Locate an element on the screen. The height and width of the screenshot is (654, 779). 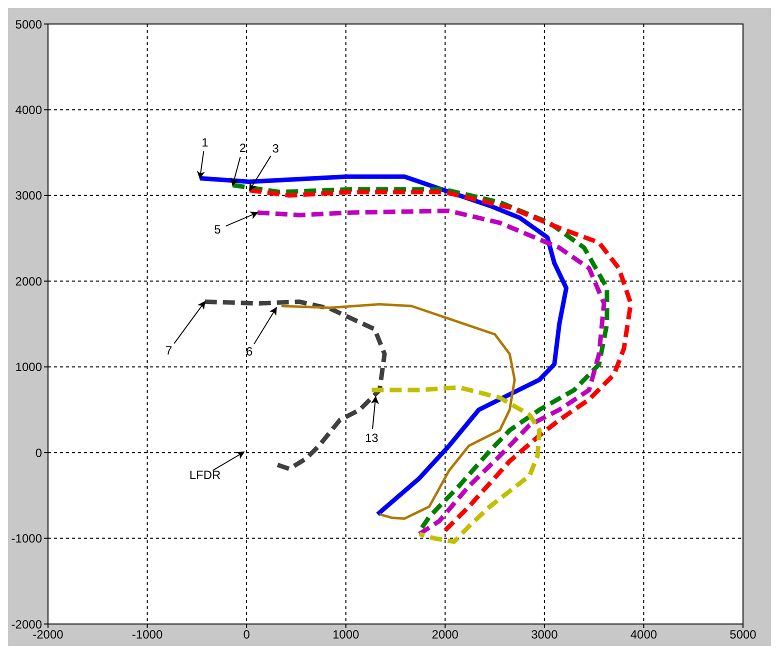
y-tick-label: 0 is located at coordinates (38, 453).